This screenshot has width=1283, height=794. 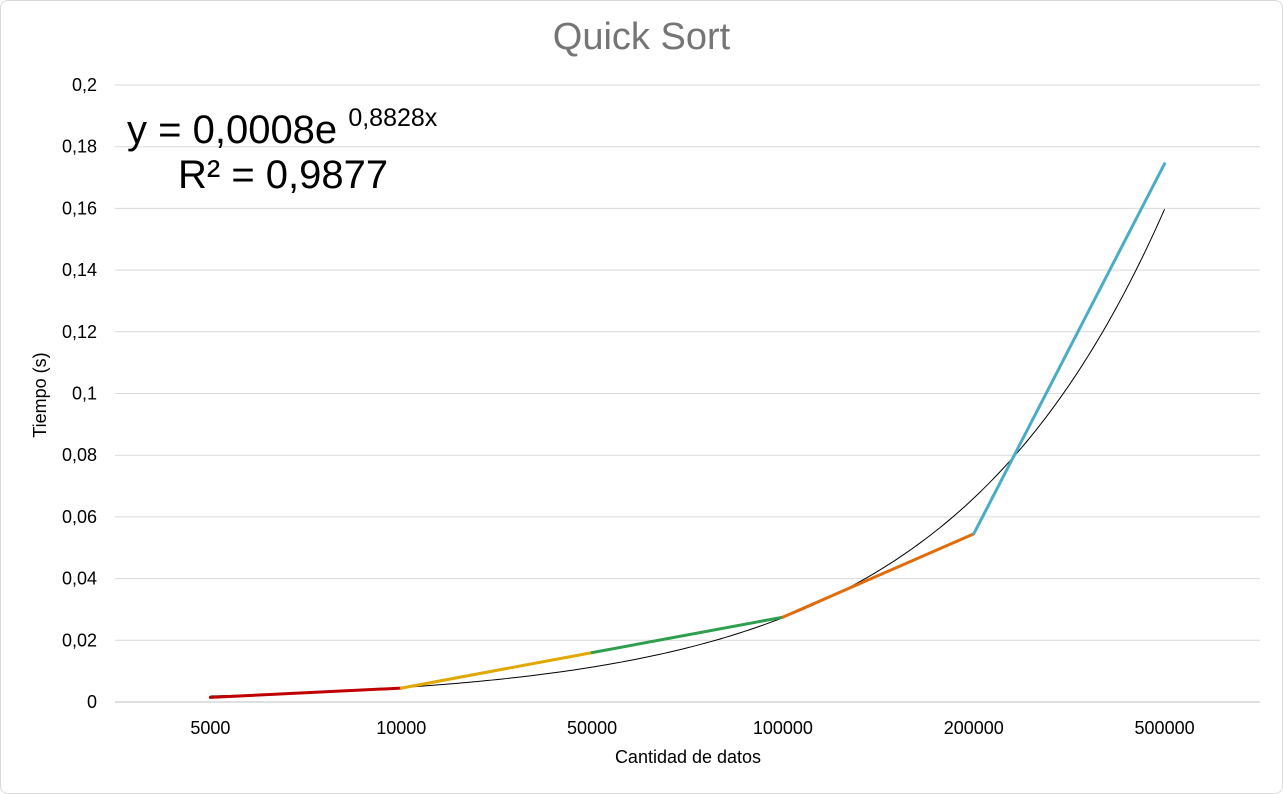 What do you see at coordinates (688, 757) in the screenshot?
I see `x-axis-label: Cantidad de datos` at bounding box center [688, 757].